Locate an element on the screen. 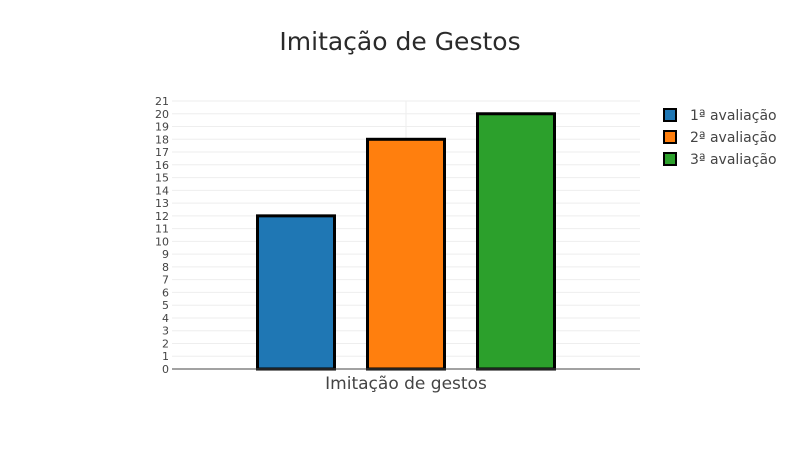 This screenshot has height=450, width=800. y-tick-label: 11 is located at coordinates (162, 229).